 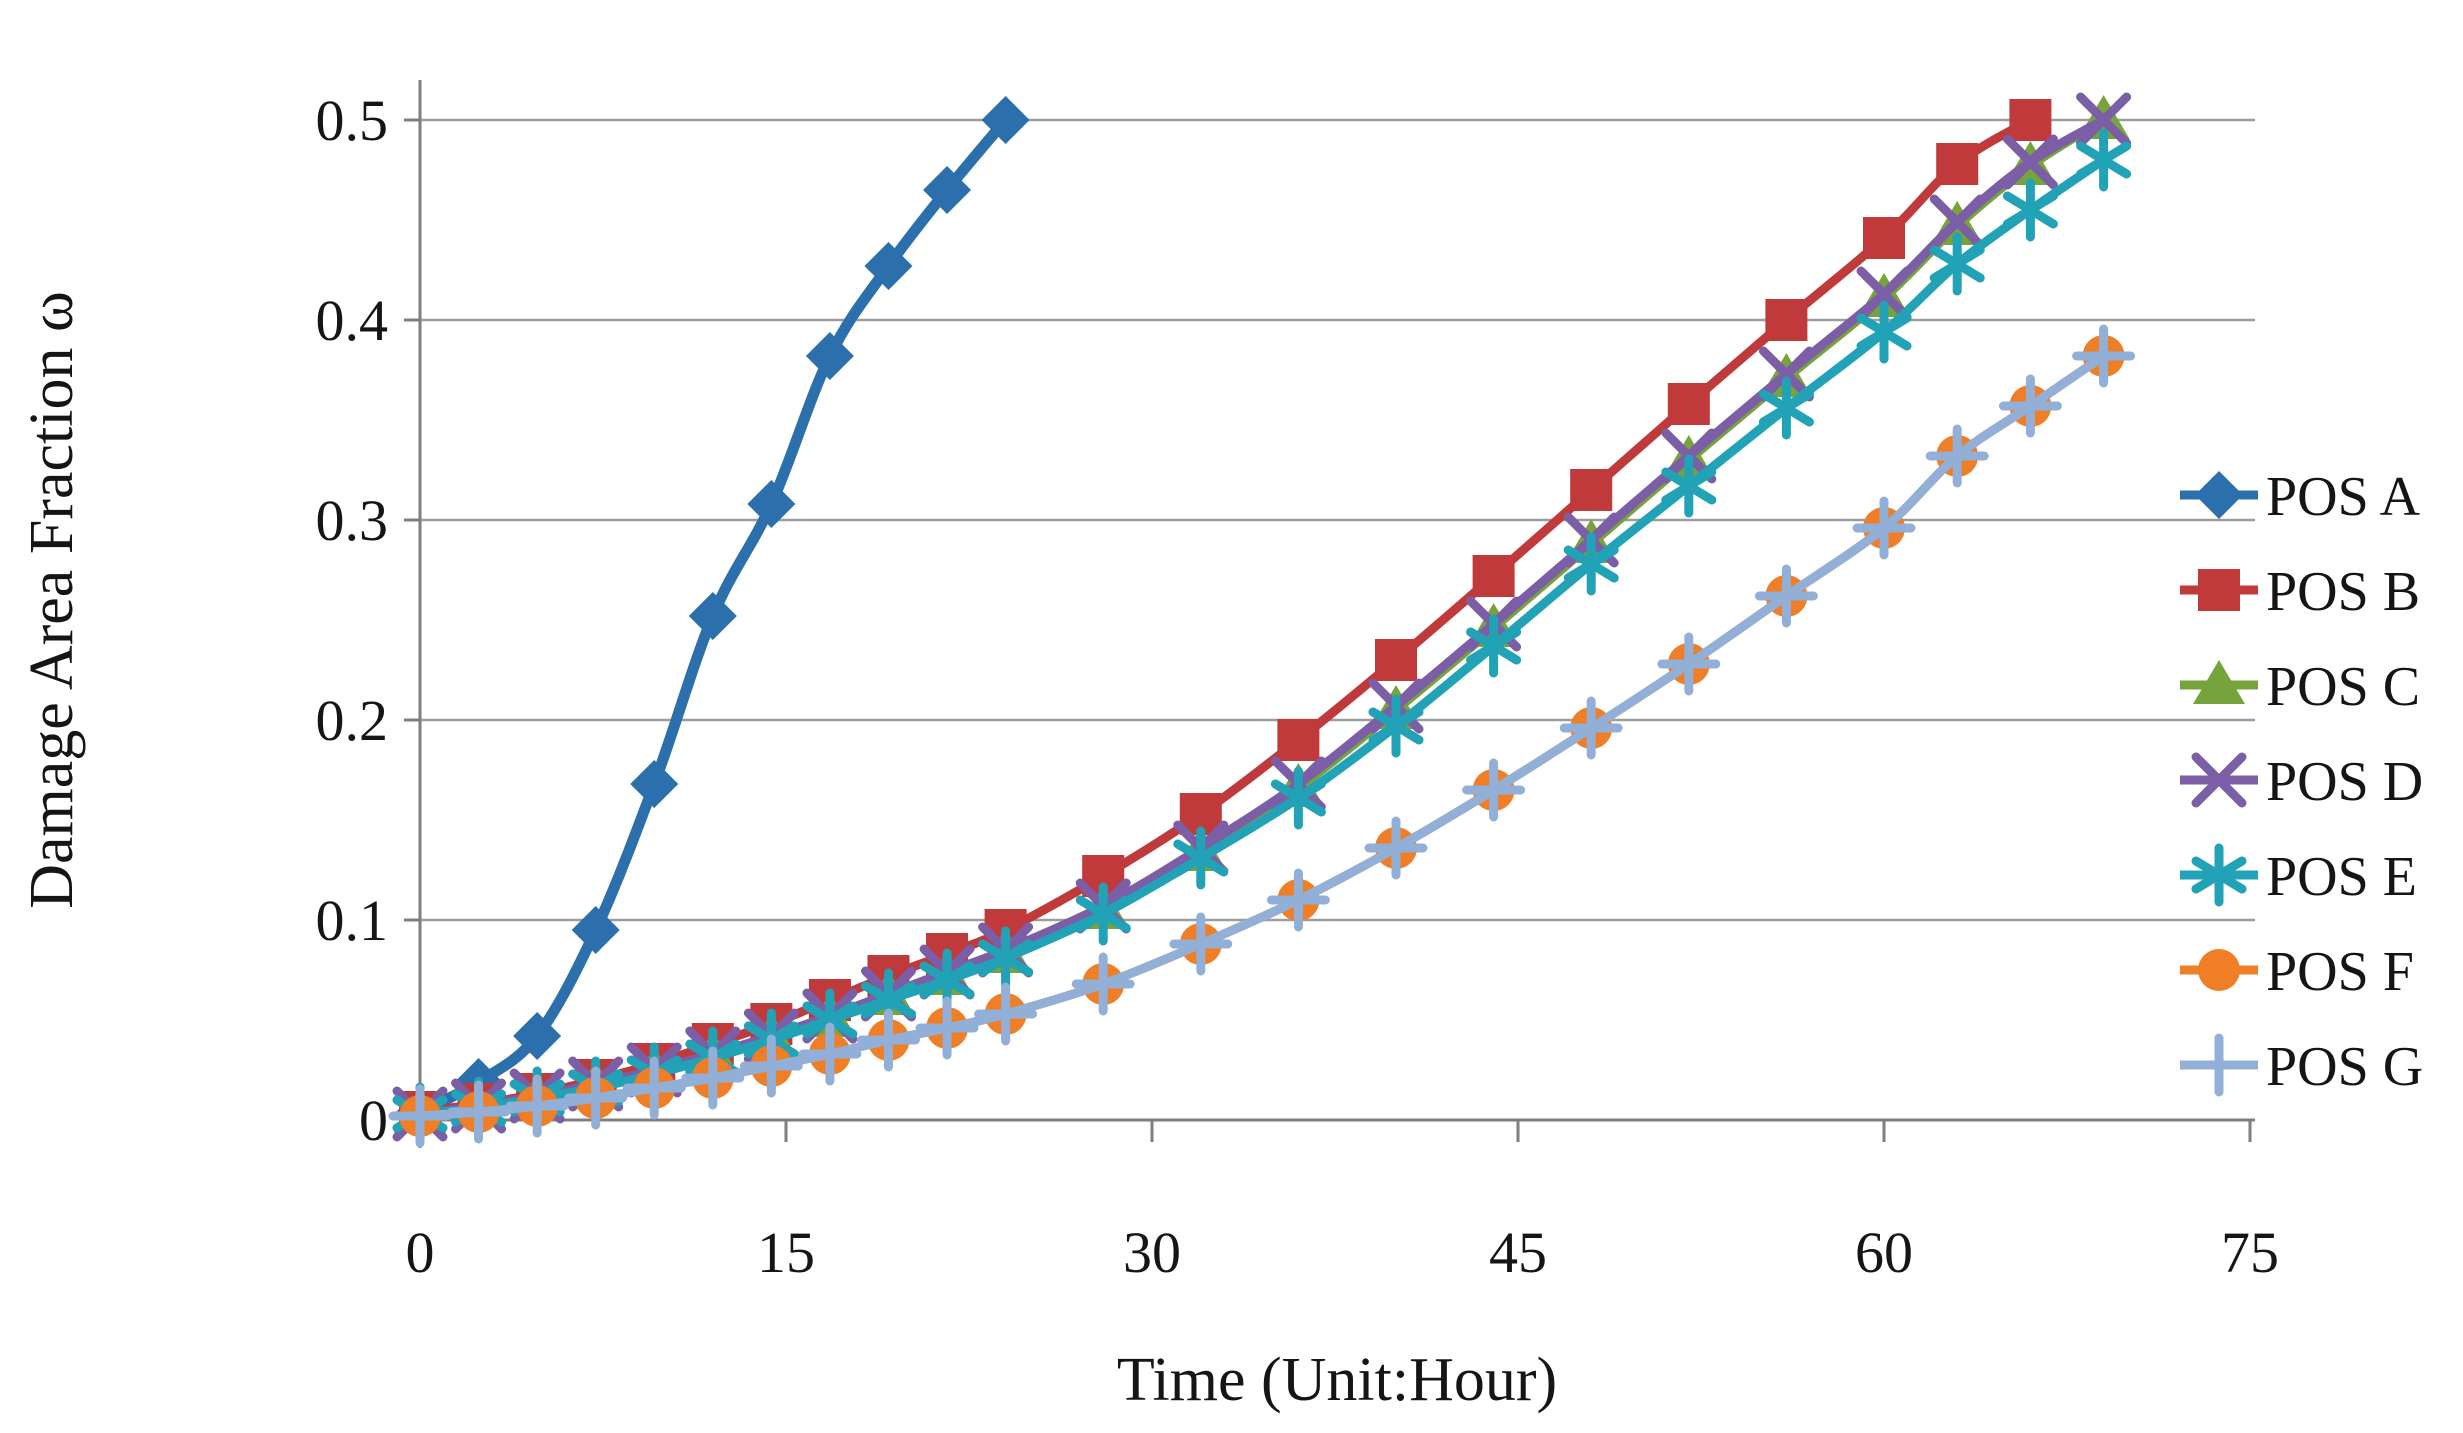 What do you see at coordinates (2343, 687) in the screenshot?
I see `legend-label-pos-c: POS C` at bounding box center [2343, 687].